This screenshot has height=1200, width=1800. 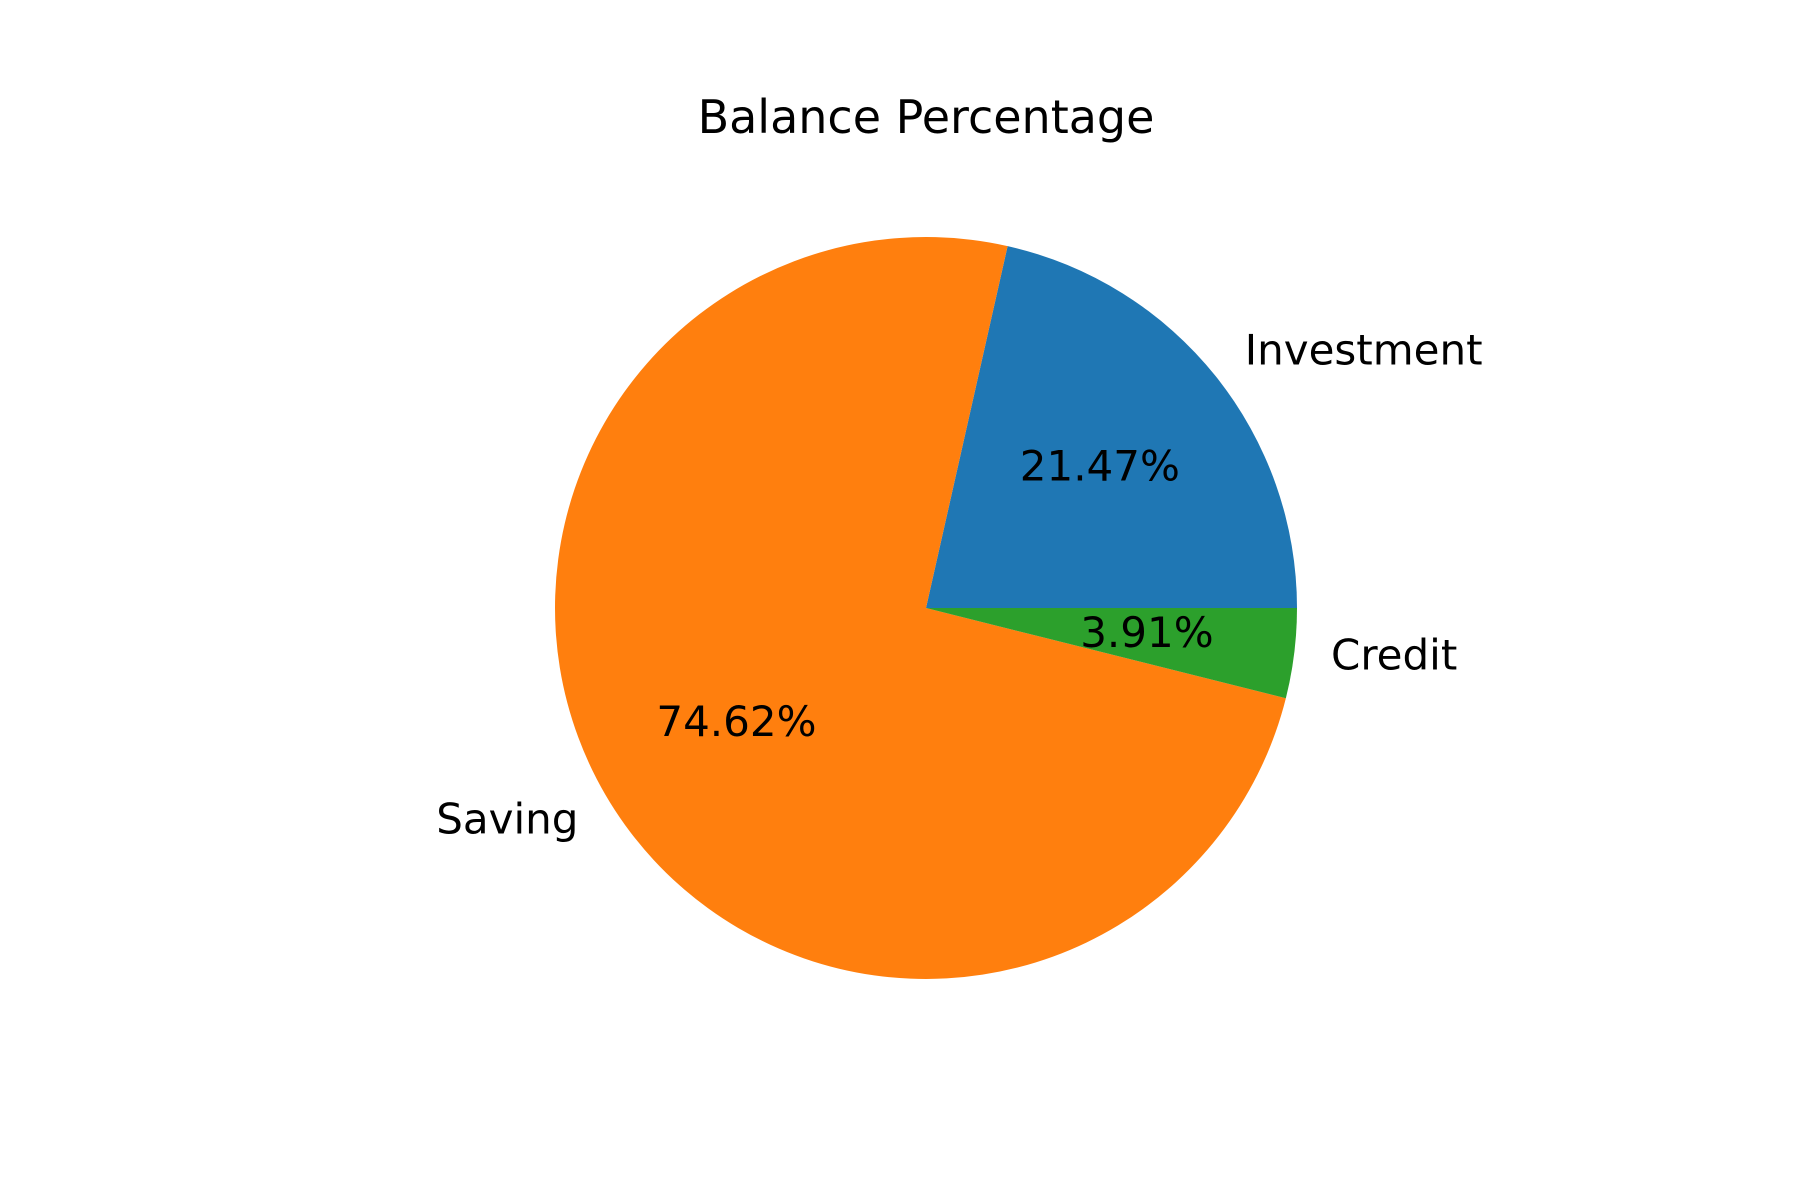 What do you see at coordinates (1364, 350) in the screenshot?
I see `slice-label-investment: Investment` at bounding box center [1364, 350].